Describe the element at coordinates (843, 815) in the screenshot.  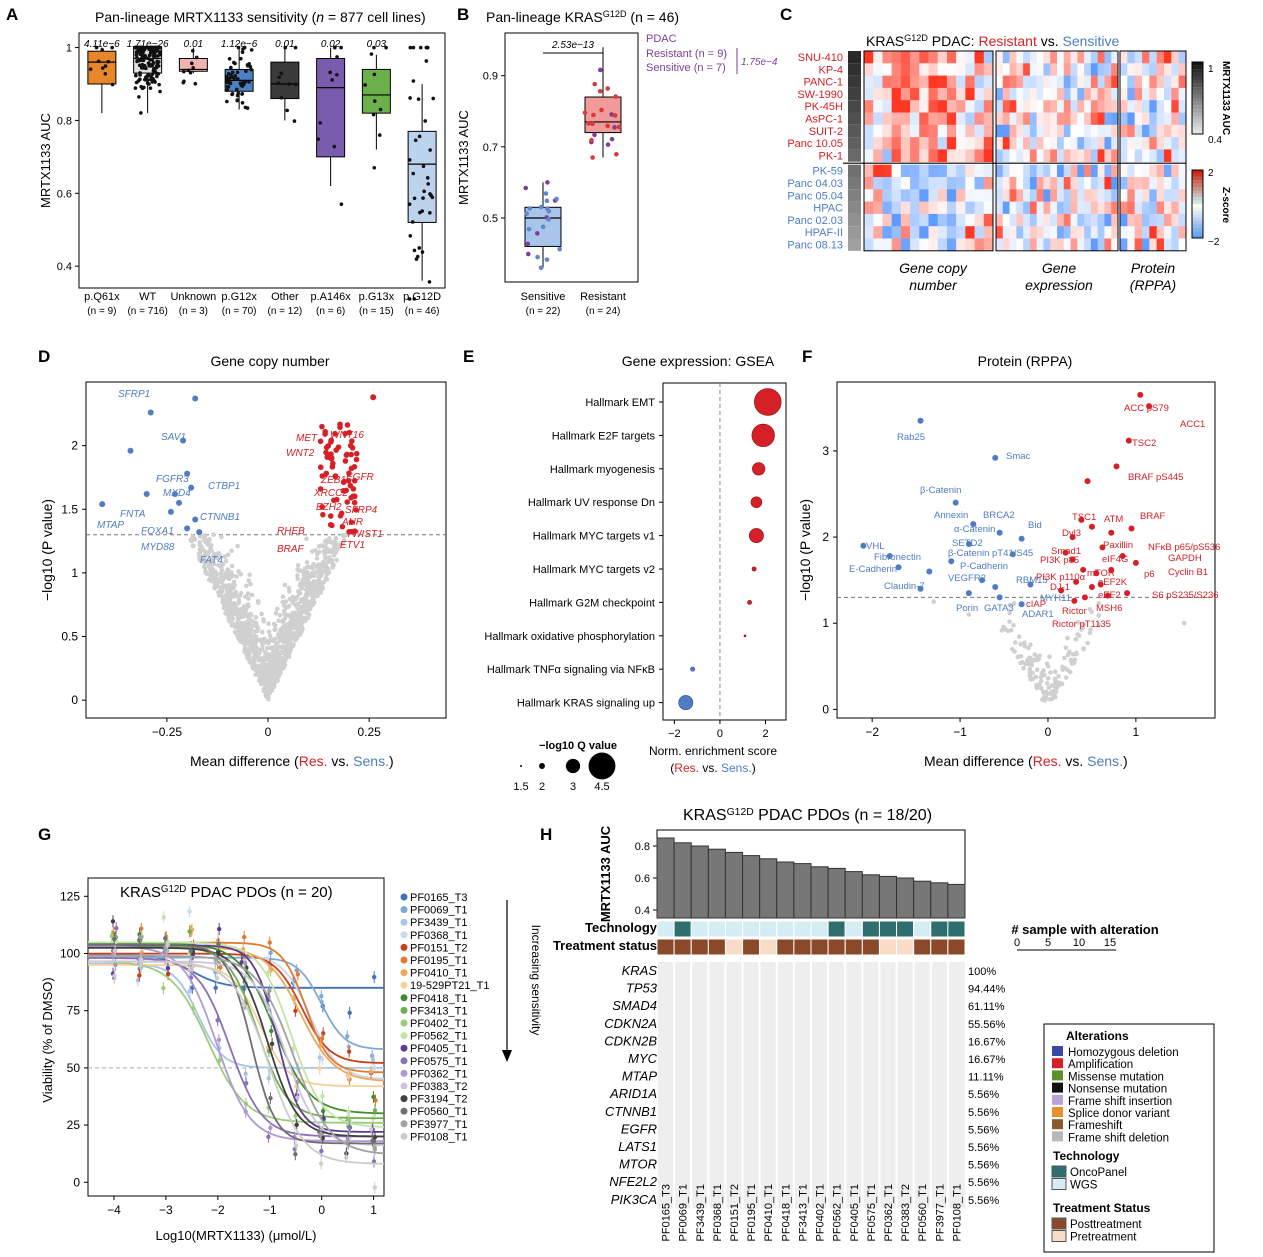
I see `label-part: PDAC PDOs (n = 18/20)` at that location.